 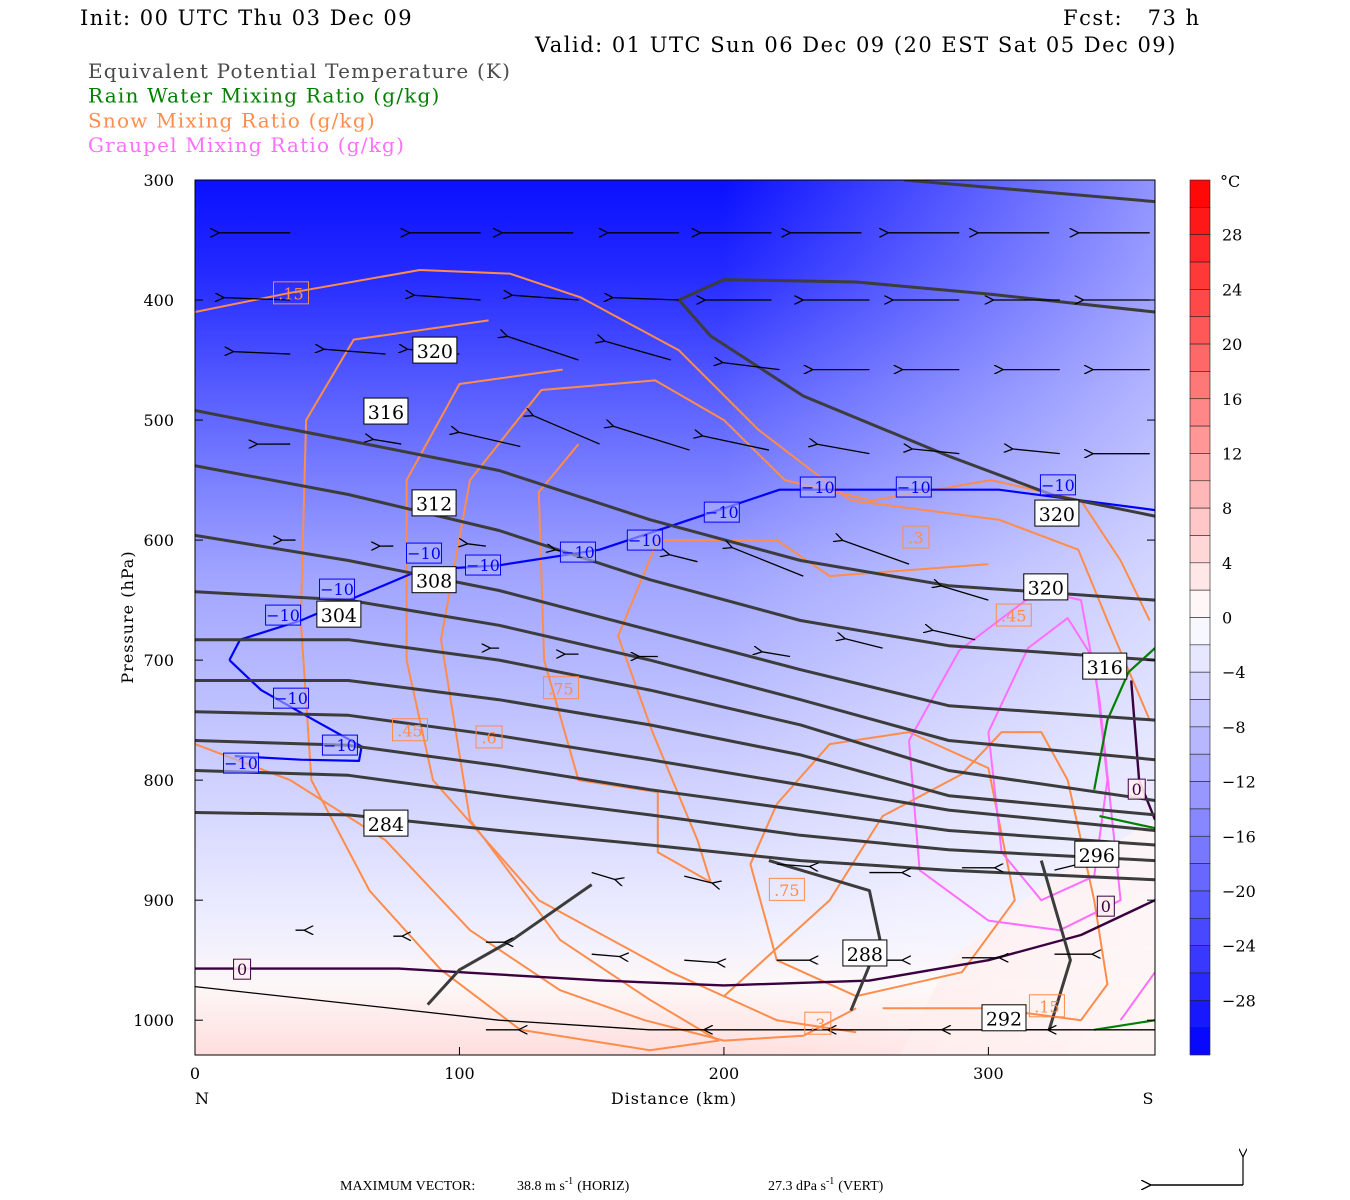 I want to click on snow-label-text: .6, so click(x=488, y=738).